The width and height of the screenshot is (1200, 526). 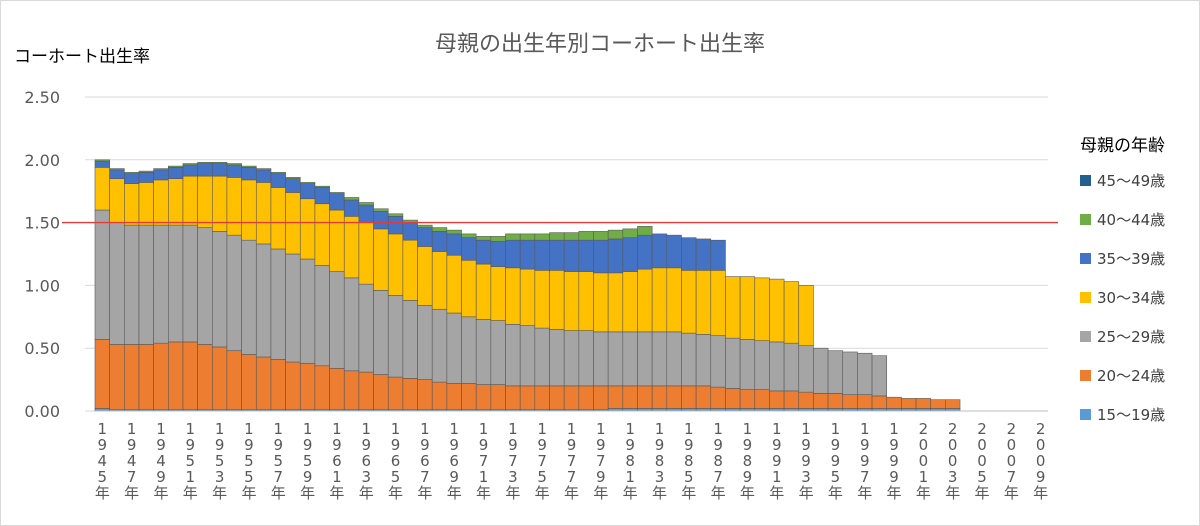 What do you see at coordinates (1131, 220) in the screenshot?
I see `legend-label: 40～44歳` at bounding box center [1131, 220].